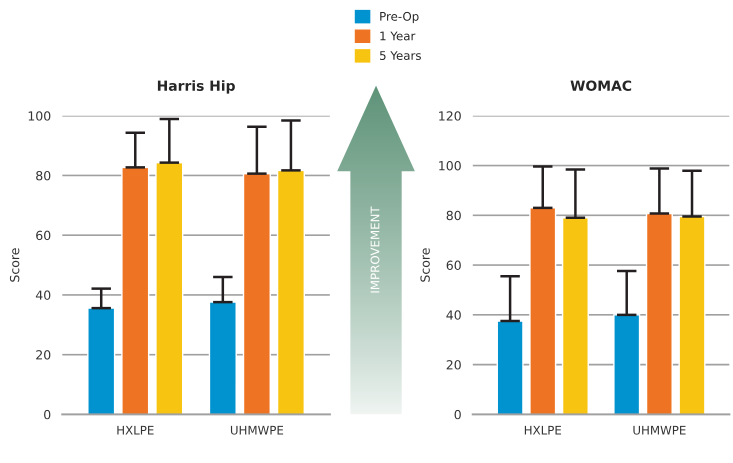 The width and height of the screenshot is (733, 463). Describe the element at coordinates (601, 85) in the screenshot. I see `chart-title: WOMAC` at that location.